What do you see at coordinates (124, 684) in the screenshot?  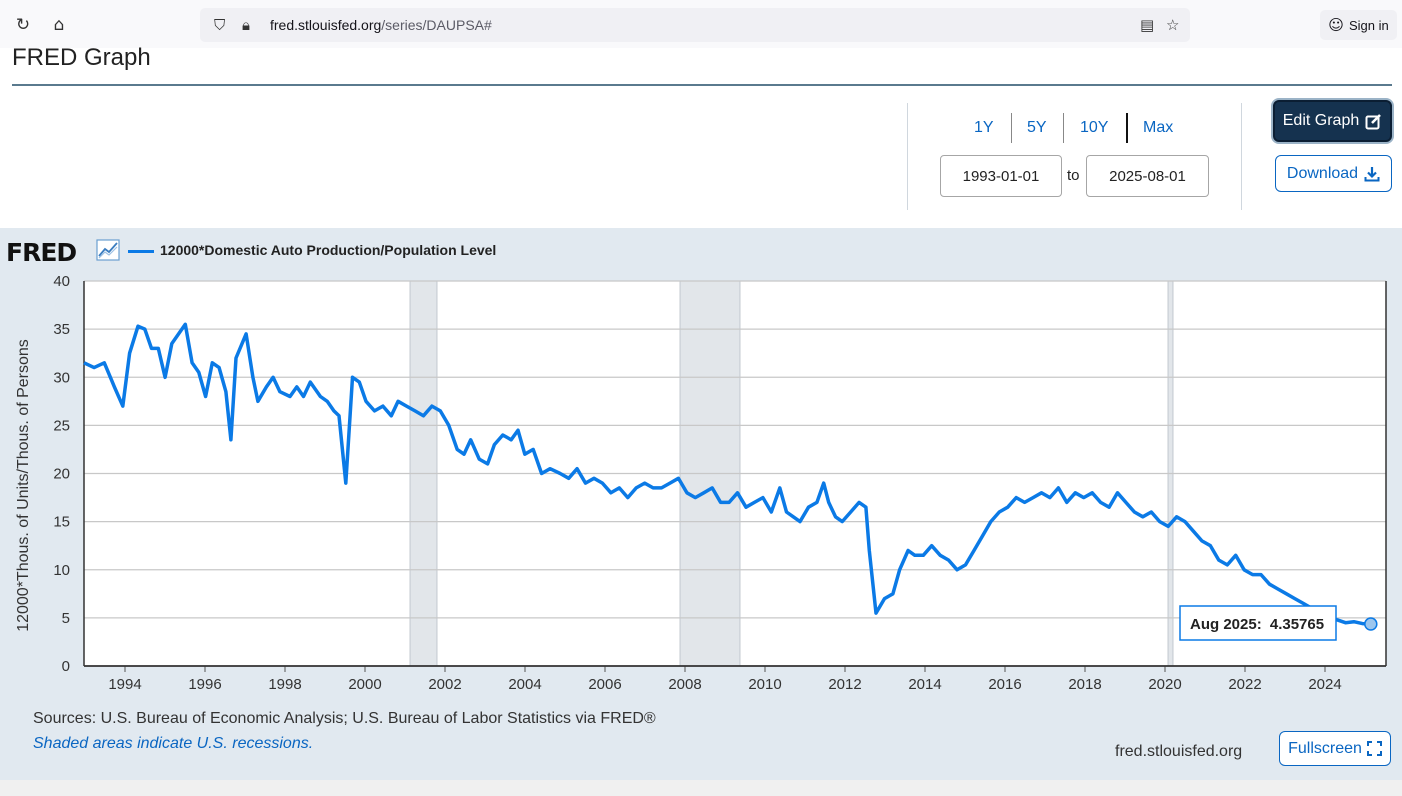 I see `x-tick-label: 1994` at bounding box center [124, 684].